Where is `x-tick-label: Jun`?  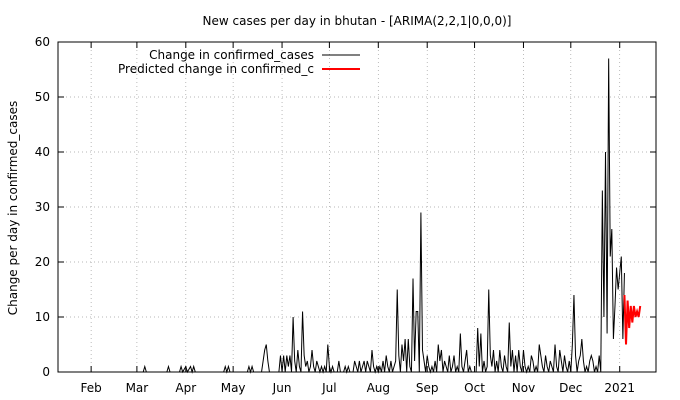
x-tick-label: Jun is located at coordinates (282, 388).